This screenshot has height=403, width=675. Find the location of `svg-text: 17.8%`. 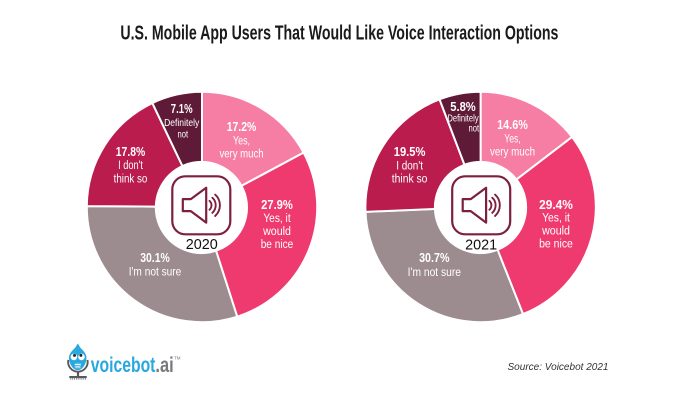

svg-text: 17.8% is located at coordinates (131, 151).